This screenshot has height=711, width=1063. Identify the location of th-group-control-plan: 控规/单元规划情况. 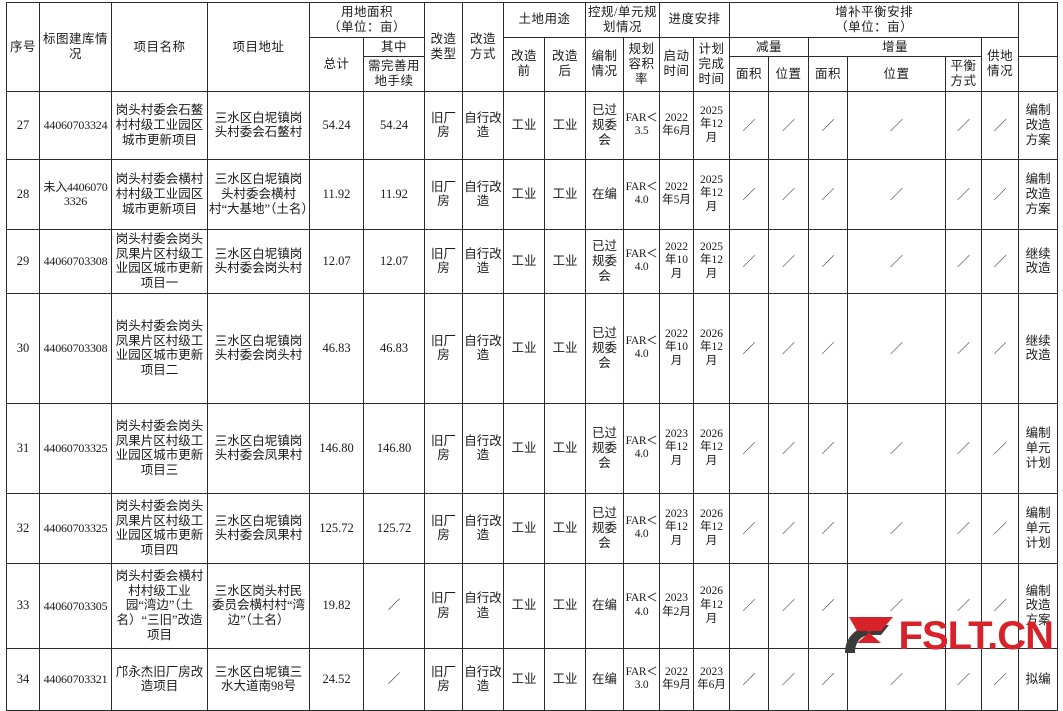
(623, 20).